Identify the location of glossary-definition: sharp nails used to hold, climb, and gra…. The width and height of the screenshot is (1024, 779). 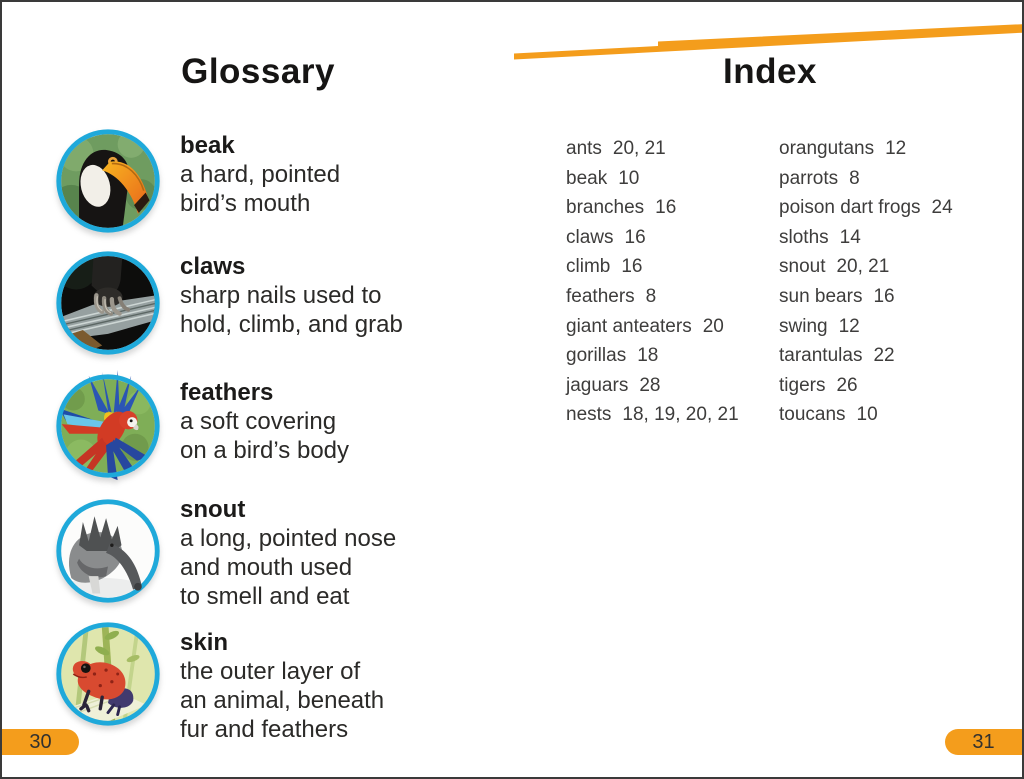
(291, 310).